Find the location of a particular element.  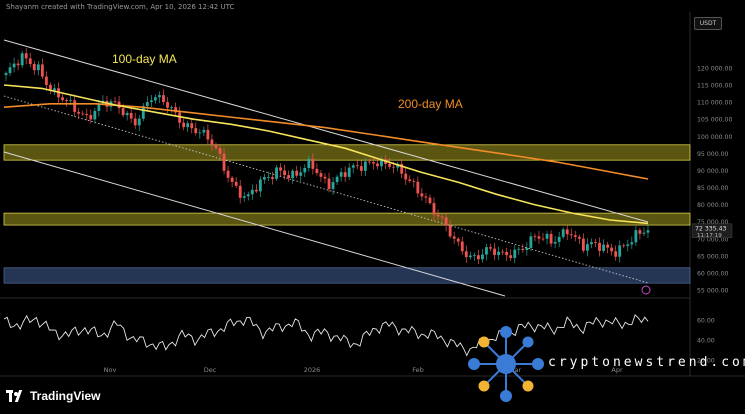

time-tick-label: Mar is located at coordinates (515, 370).